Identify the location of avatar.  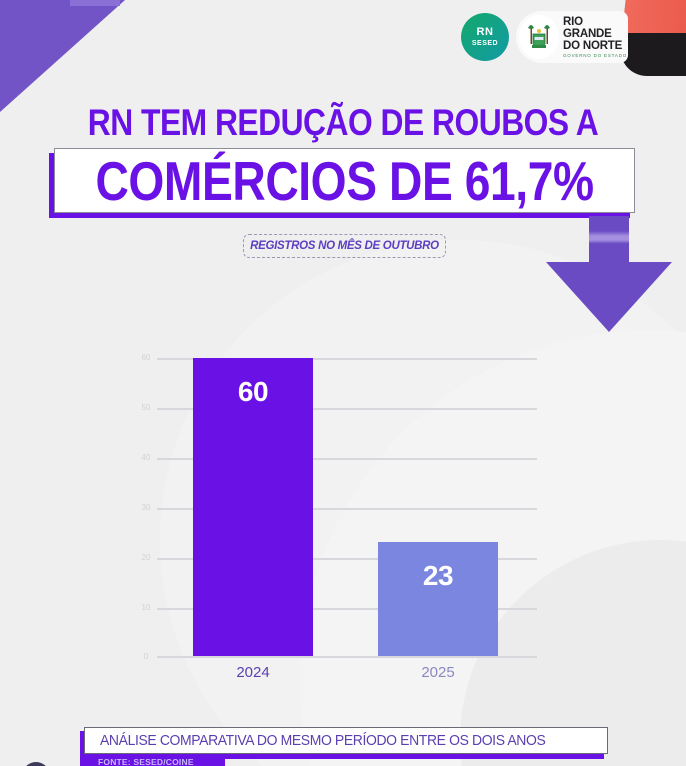
(36, 764).